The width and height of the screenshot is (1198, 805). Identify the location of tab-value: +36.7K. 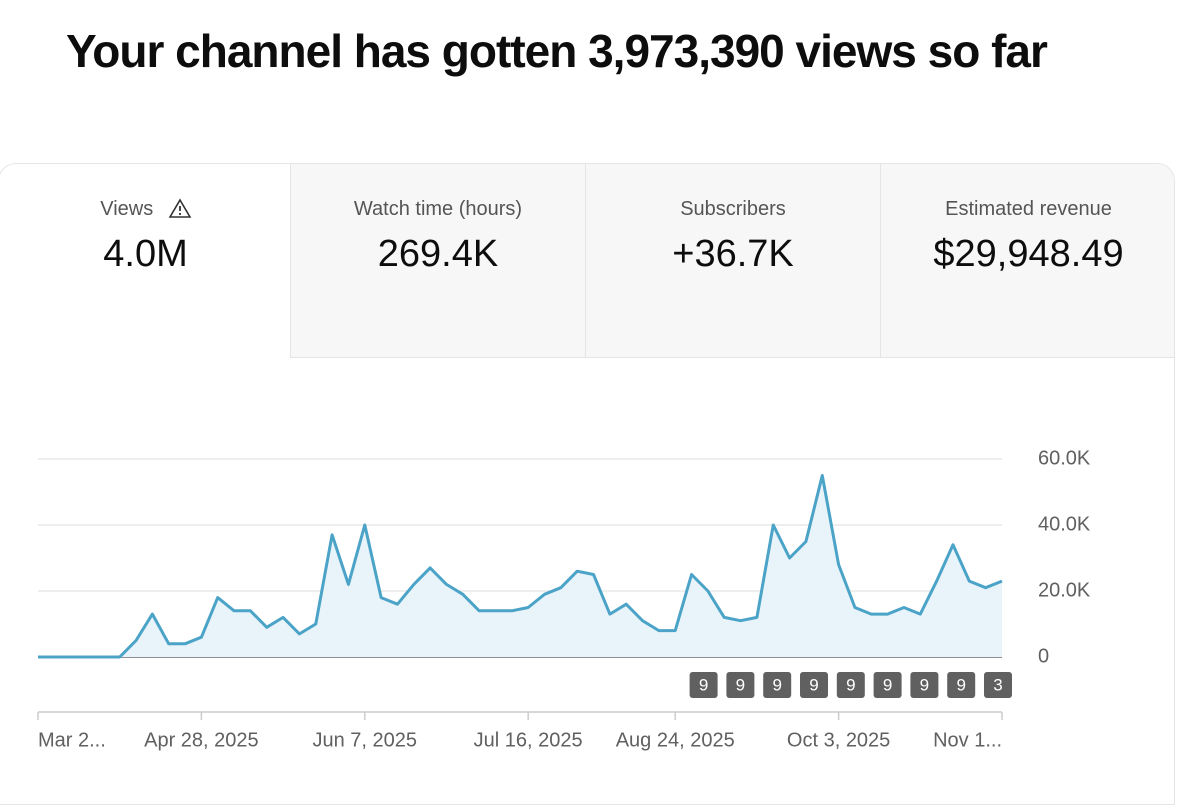
(733, 254).